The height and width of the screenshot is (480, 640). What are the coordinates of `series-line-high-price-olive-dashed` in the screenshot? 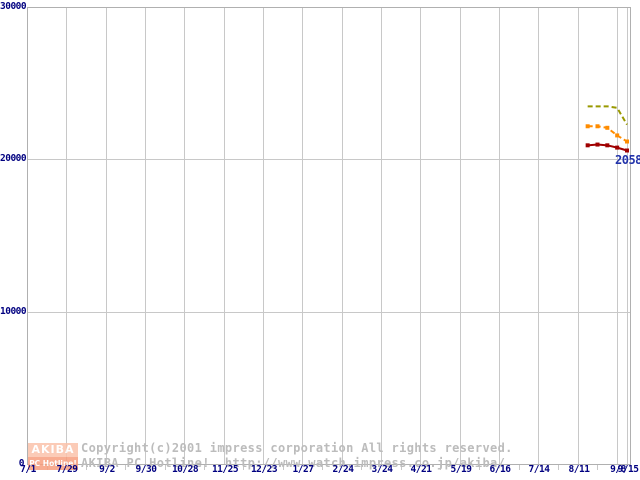 It's located at (607, 115).